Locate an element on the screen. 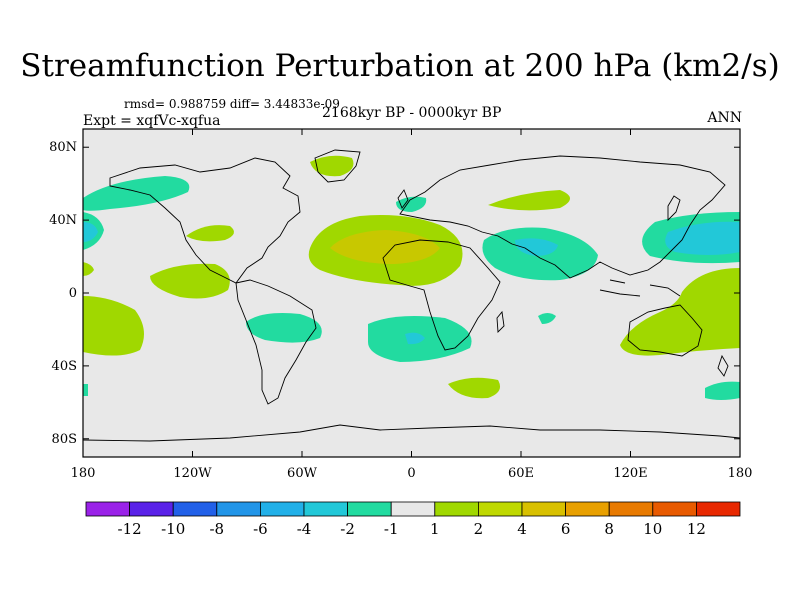  contour-region-na-high is located at coordinates (210, 233).